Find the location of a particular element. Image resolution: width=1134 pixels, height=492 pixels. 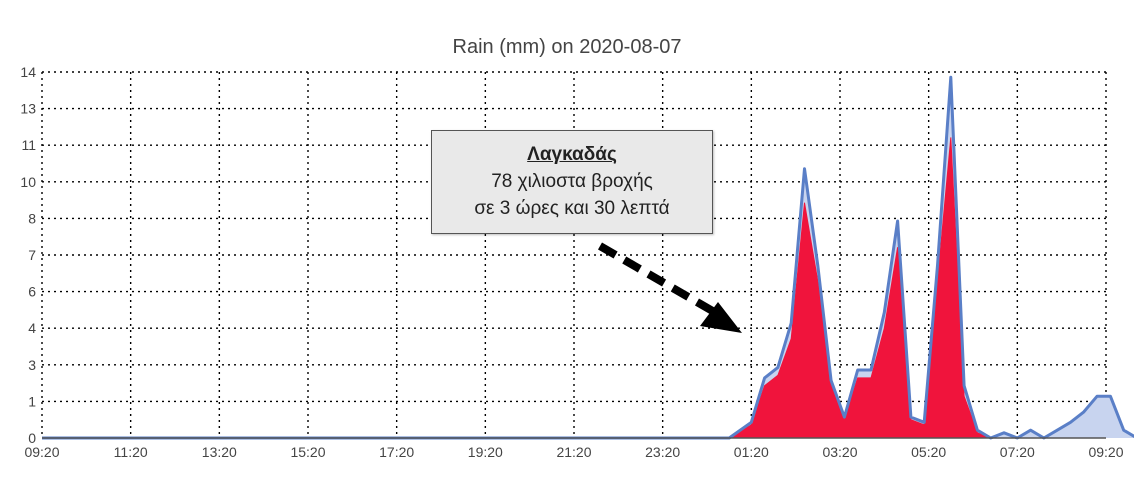

y-tick-label: 14 is located at coordinates (28, 72).